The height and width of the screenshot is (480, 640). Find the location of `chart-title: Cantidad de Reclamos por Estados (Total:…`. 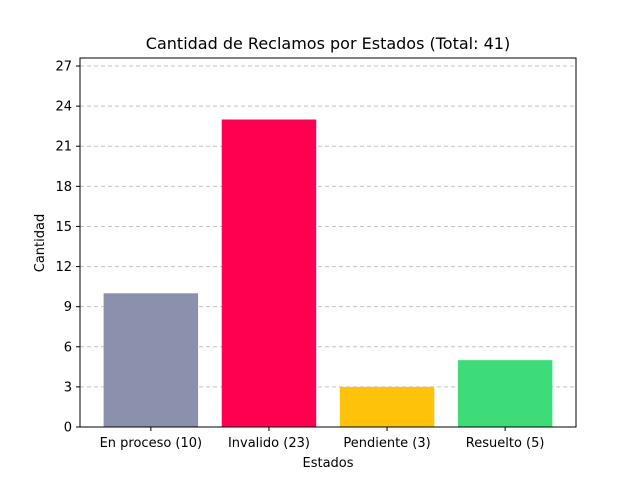

chart-title: Cantidad de Reclamos por Estados (Total:… is located at coordinates (328, 43).